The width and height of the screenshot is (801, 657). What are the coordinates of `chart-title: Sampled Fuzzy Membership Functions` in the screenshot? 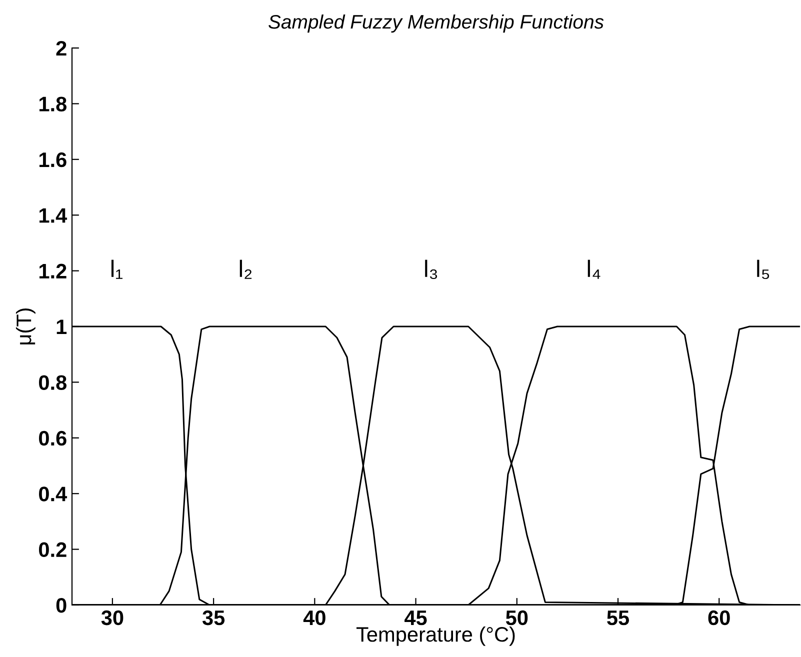 It's located at (436, 23).